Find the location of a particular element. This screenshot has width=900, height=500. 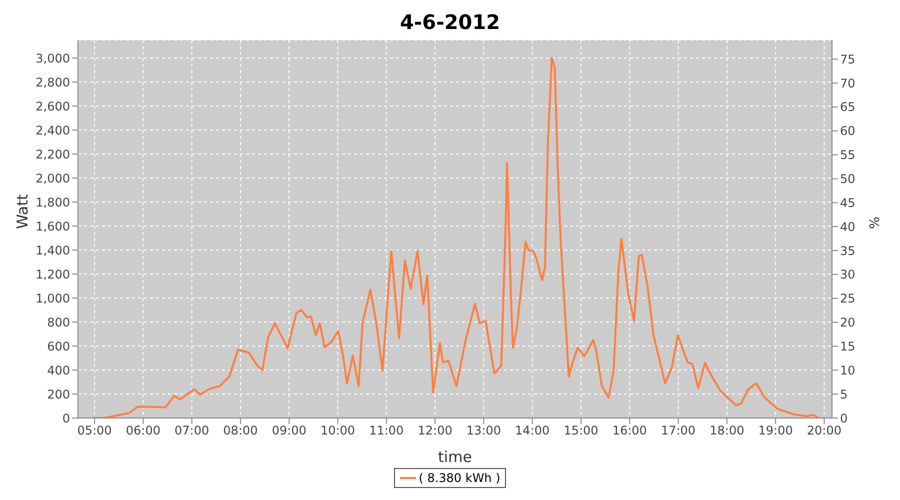

x-tick-label: 06:00 is located at coordinates (143, 431).